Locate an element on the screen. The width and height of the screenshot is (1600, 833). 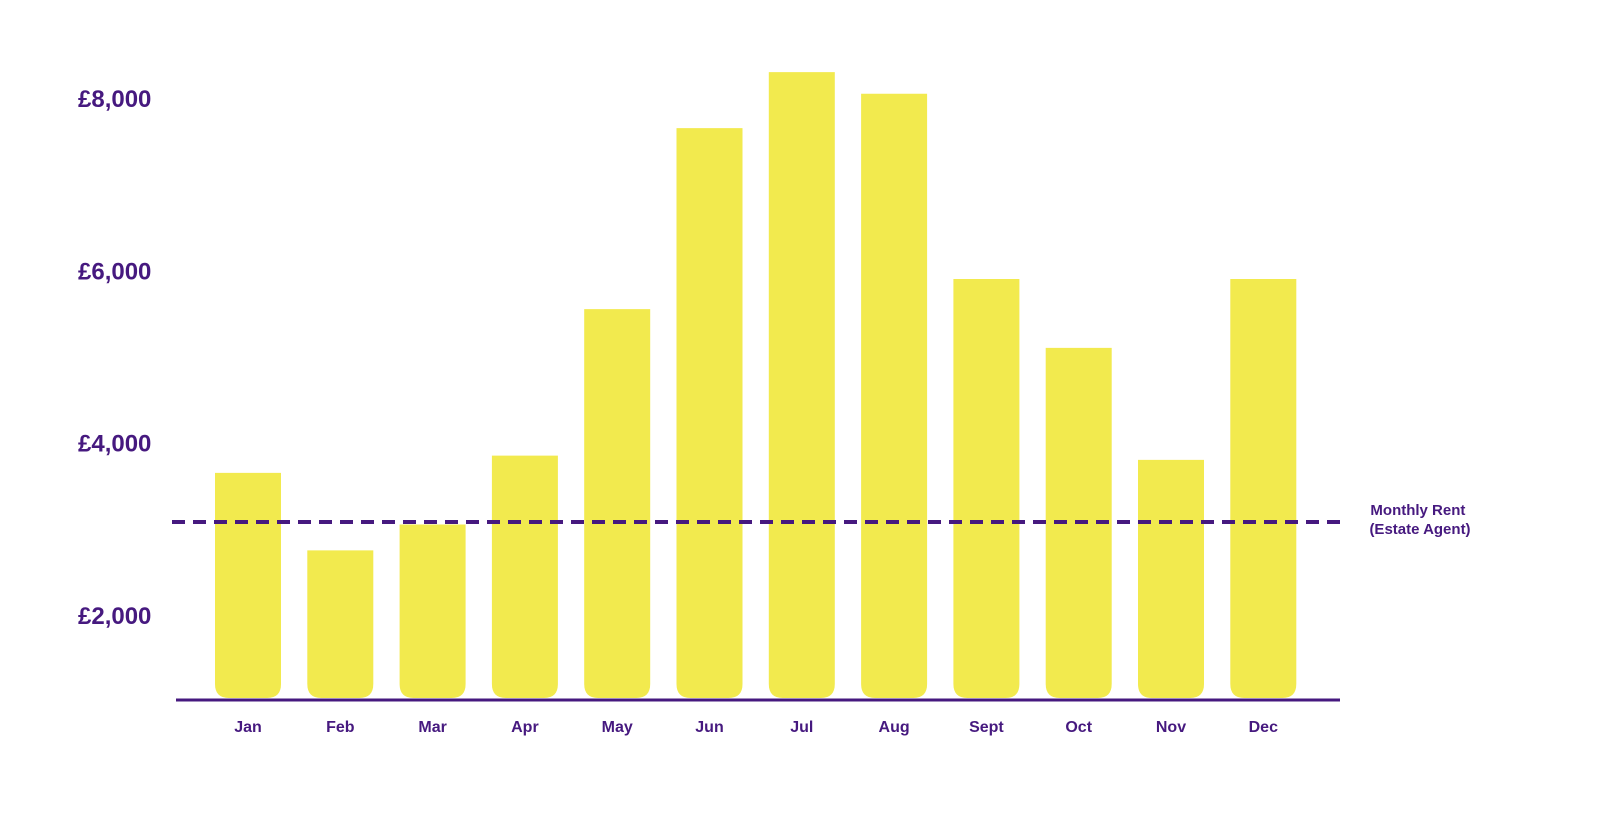
y-tick-label: £4,000 is located at coordinates (114, 444).